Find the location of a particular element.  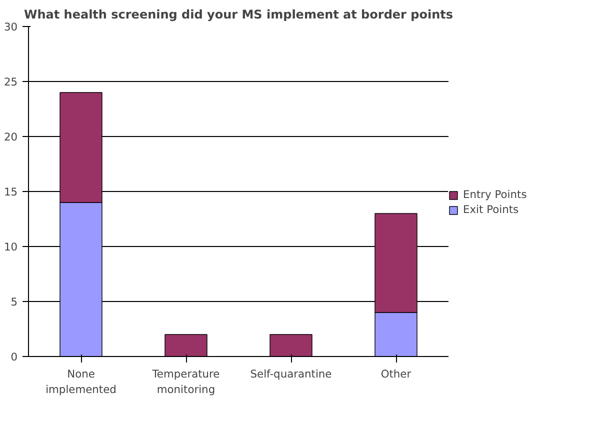

x-tick-label: Other is located at coordinates (396, 374).